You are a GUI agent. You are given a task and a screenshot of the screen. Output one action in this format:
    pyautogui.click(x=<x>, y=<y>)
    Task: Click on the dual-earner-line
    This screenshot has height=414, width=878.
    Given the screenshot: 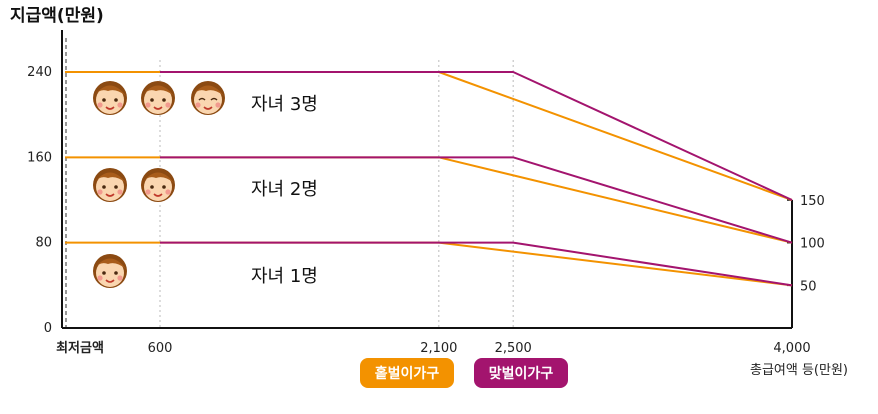 What is the action you would take?
    pyautogui.click(x=476, y=264)
    